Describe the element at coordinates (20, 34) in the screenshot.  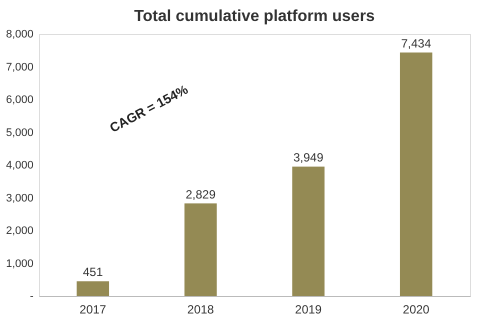
I see `y-tick-label: 8,000` at that location.